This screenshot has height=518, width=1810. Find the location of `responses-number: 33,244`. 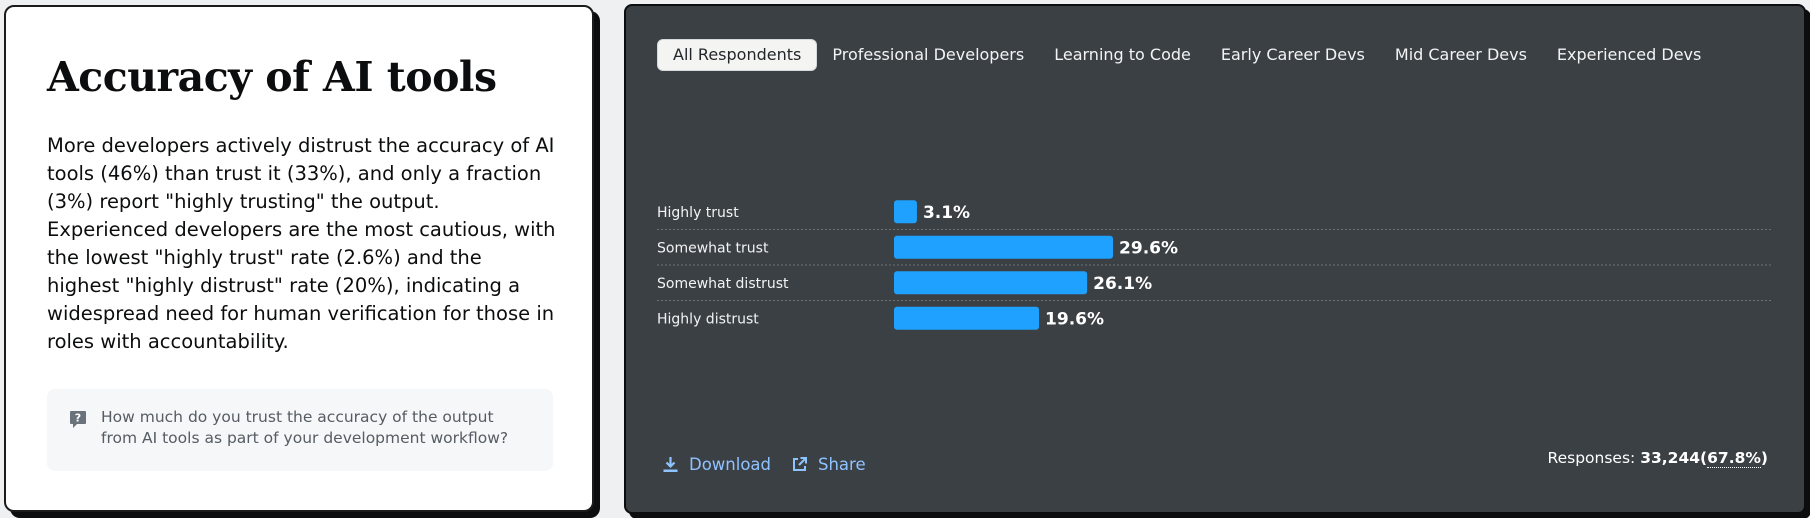

responses-number: 33,244 is located at coordinates (1670, 458).